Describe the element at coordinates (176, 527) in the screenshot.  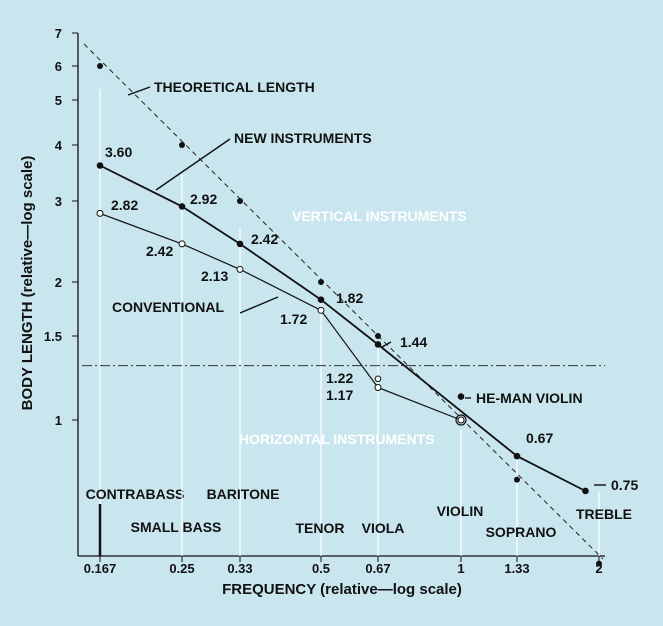
I see `instrument-label: SMALL BASS` at that location.